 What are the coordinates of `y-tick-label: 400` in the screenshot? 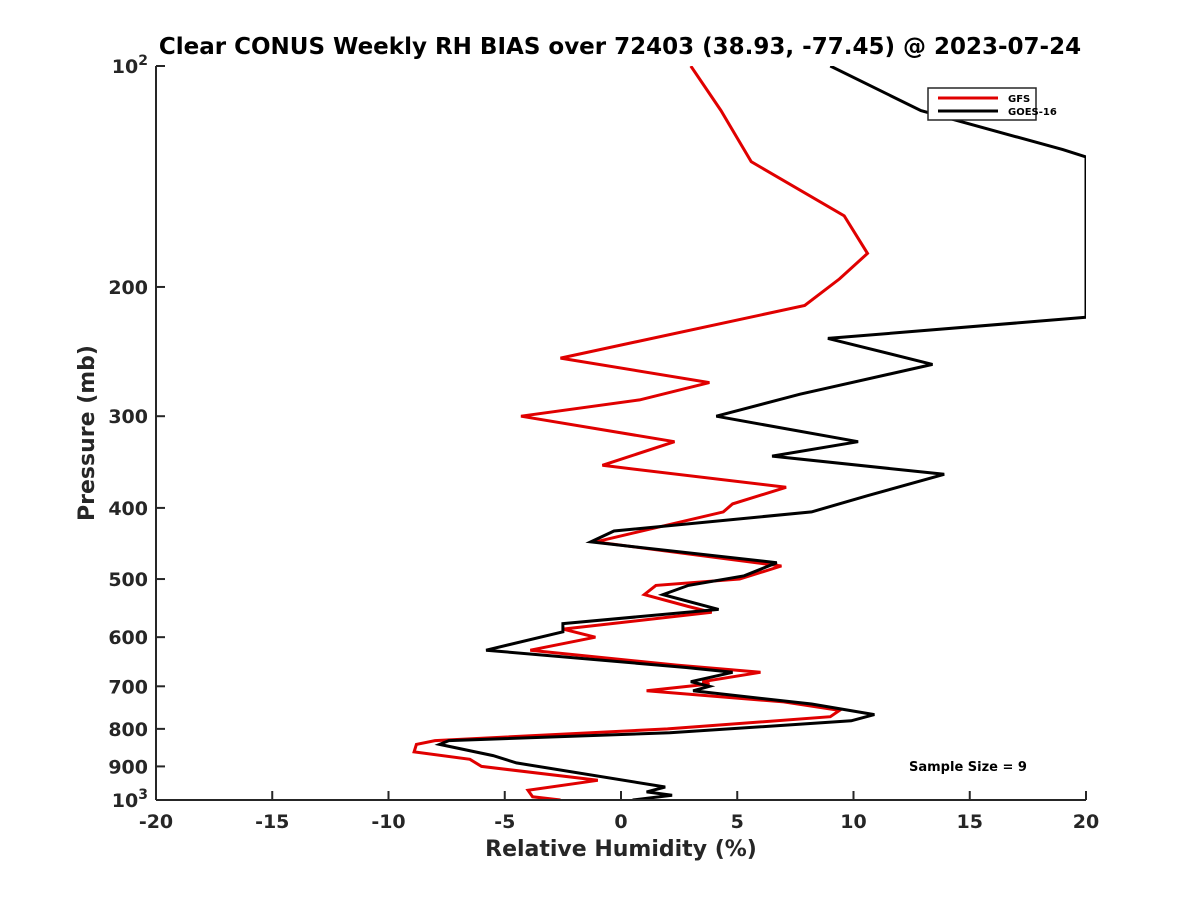 It's located at (128, 509).